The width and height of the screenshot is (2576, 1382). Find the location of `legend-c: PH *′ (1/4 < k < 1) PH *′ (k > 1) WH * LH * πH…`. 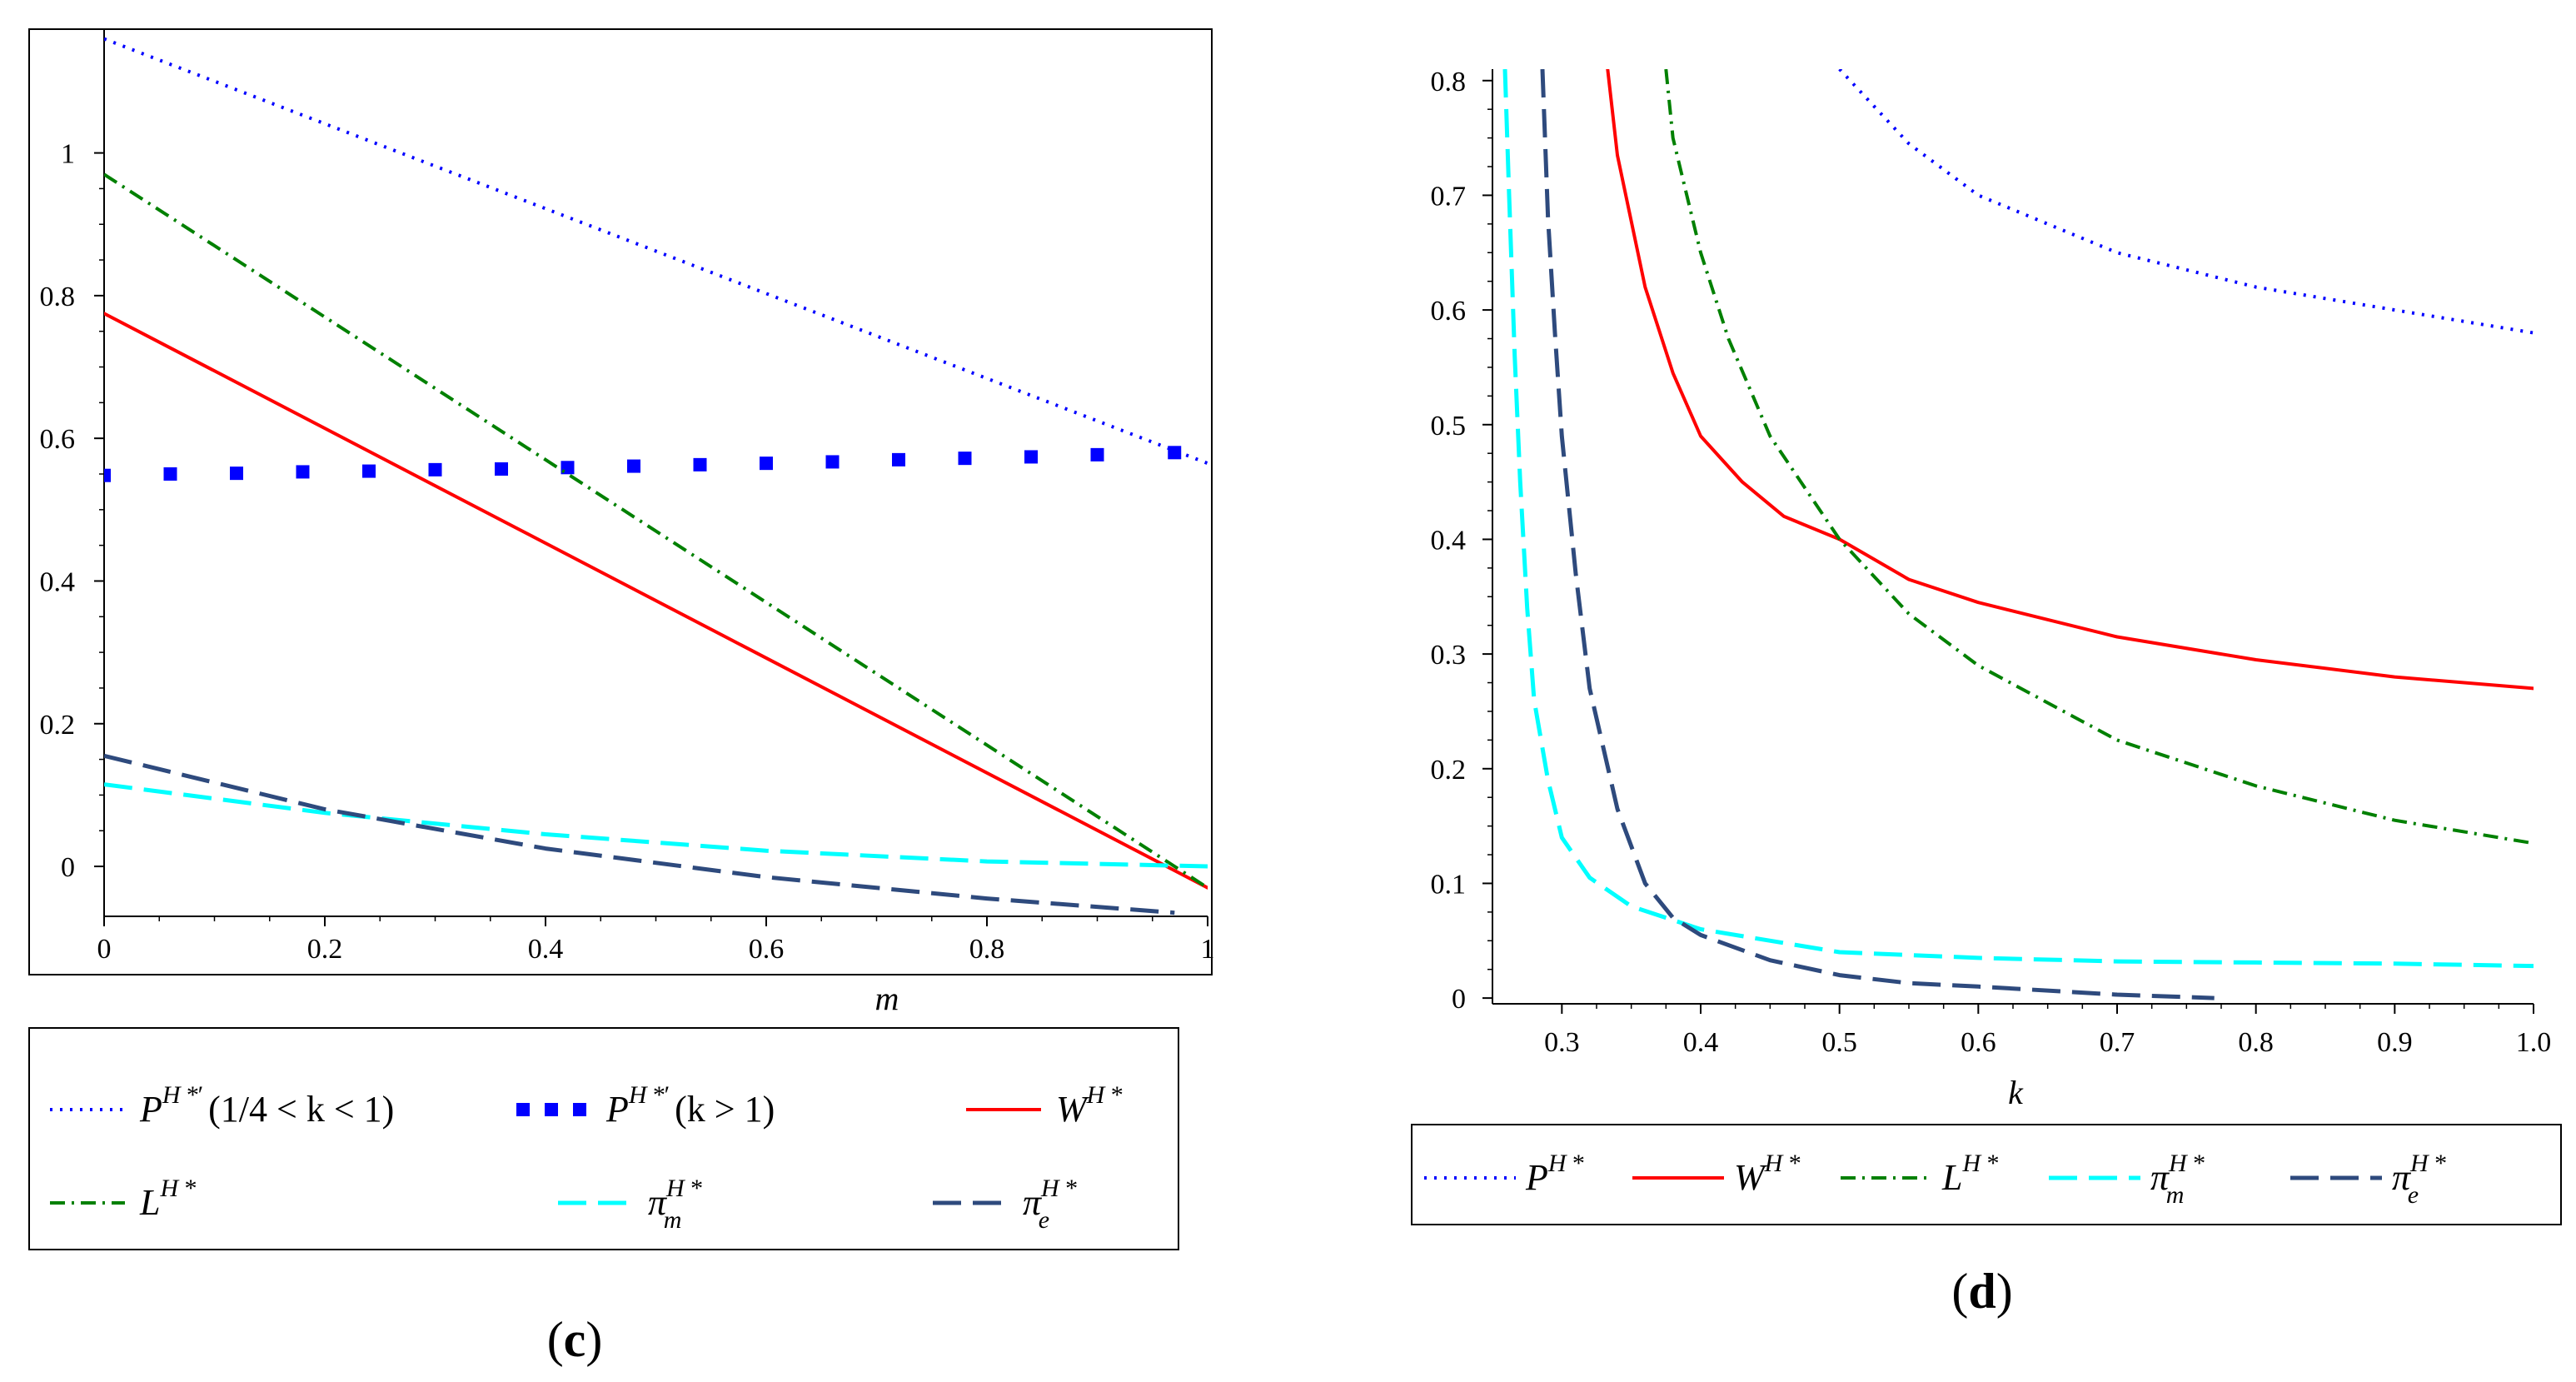

legend-c: PH *′ (1/4 < k < 1) PH *′ (k > 1) WH * LH * πH… is located at coordinates (586, 1157).